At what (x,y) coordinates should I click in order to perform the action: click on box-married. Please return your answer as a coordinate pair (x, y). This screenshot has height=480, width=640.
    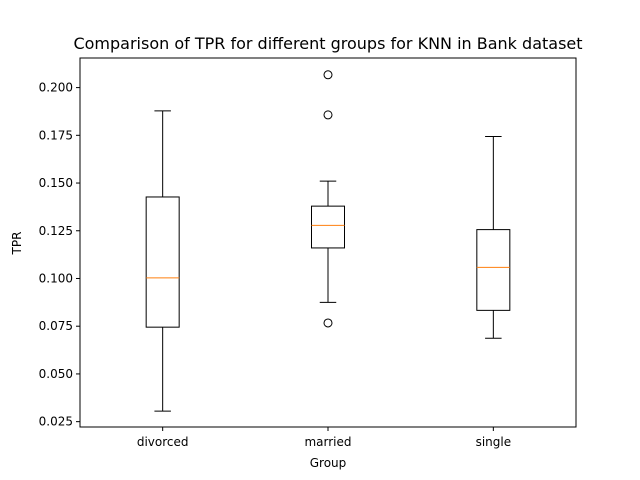
    Looking at the image, I should click on (328, 199).